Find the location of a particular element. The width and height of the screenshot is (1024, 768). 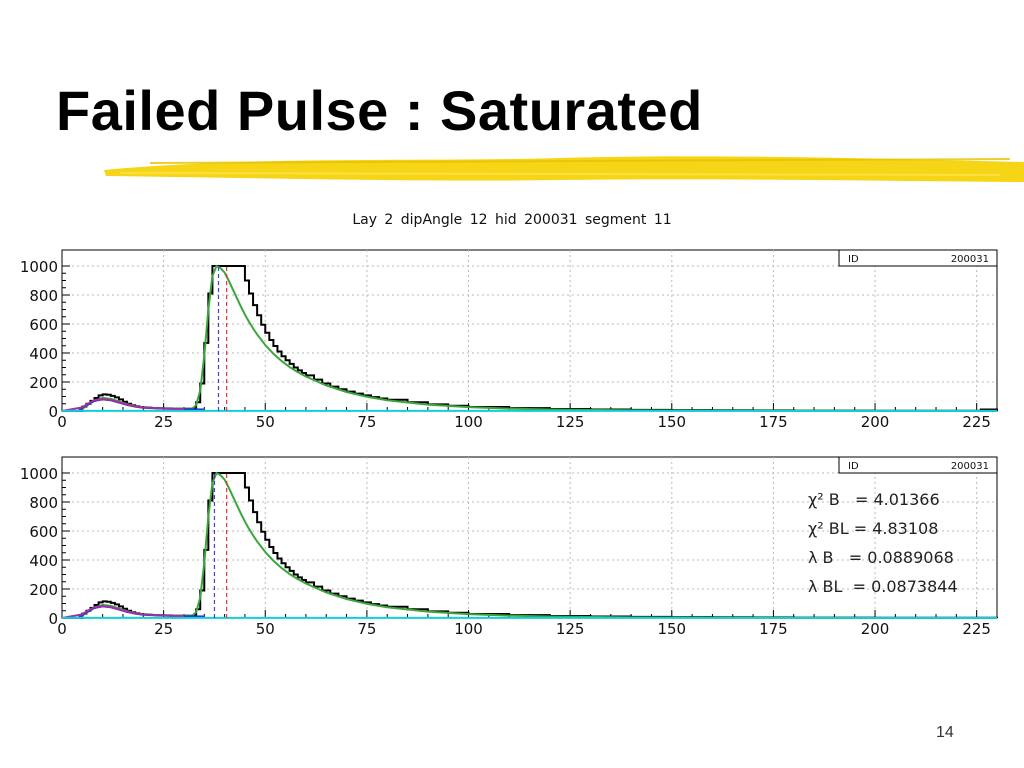

fit-annotation: χ² BL = 4.83108 is located at coordinates (873, 528).